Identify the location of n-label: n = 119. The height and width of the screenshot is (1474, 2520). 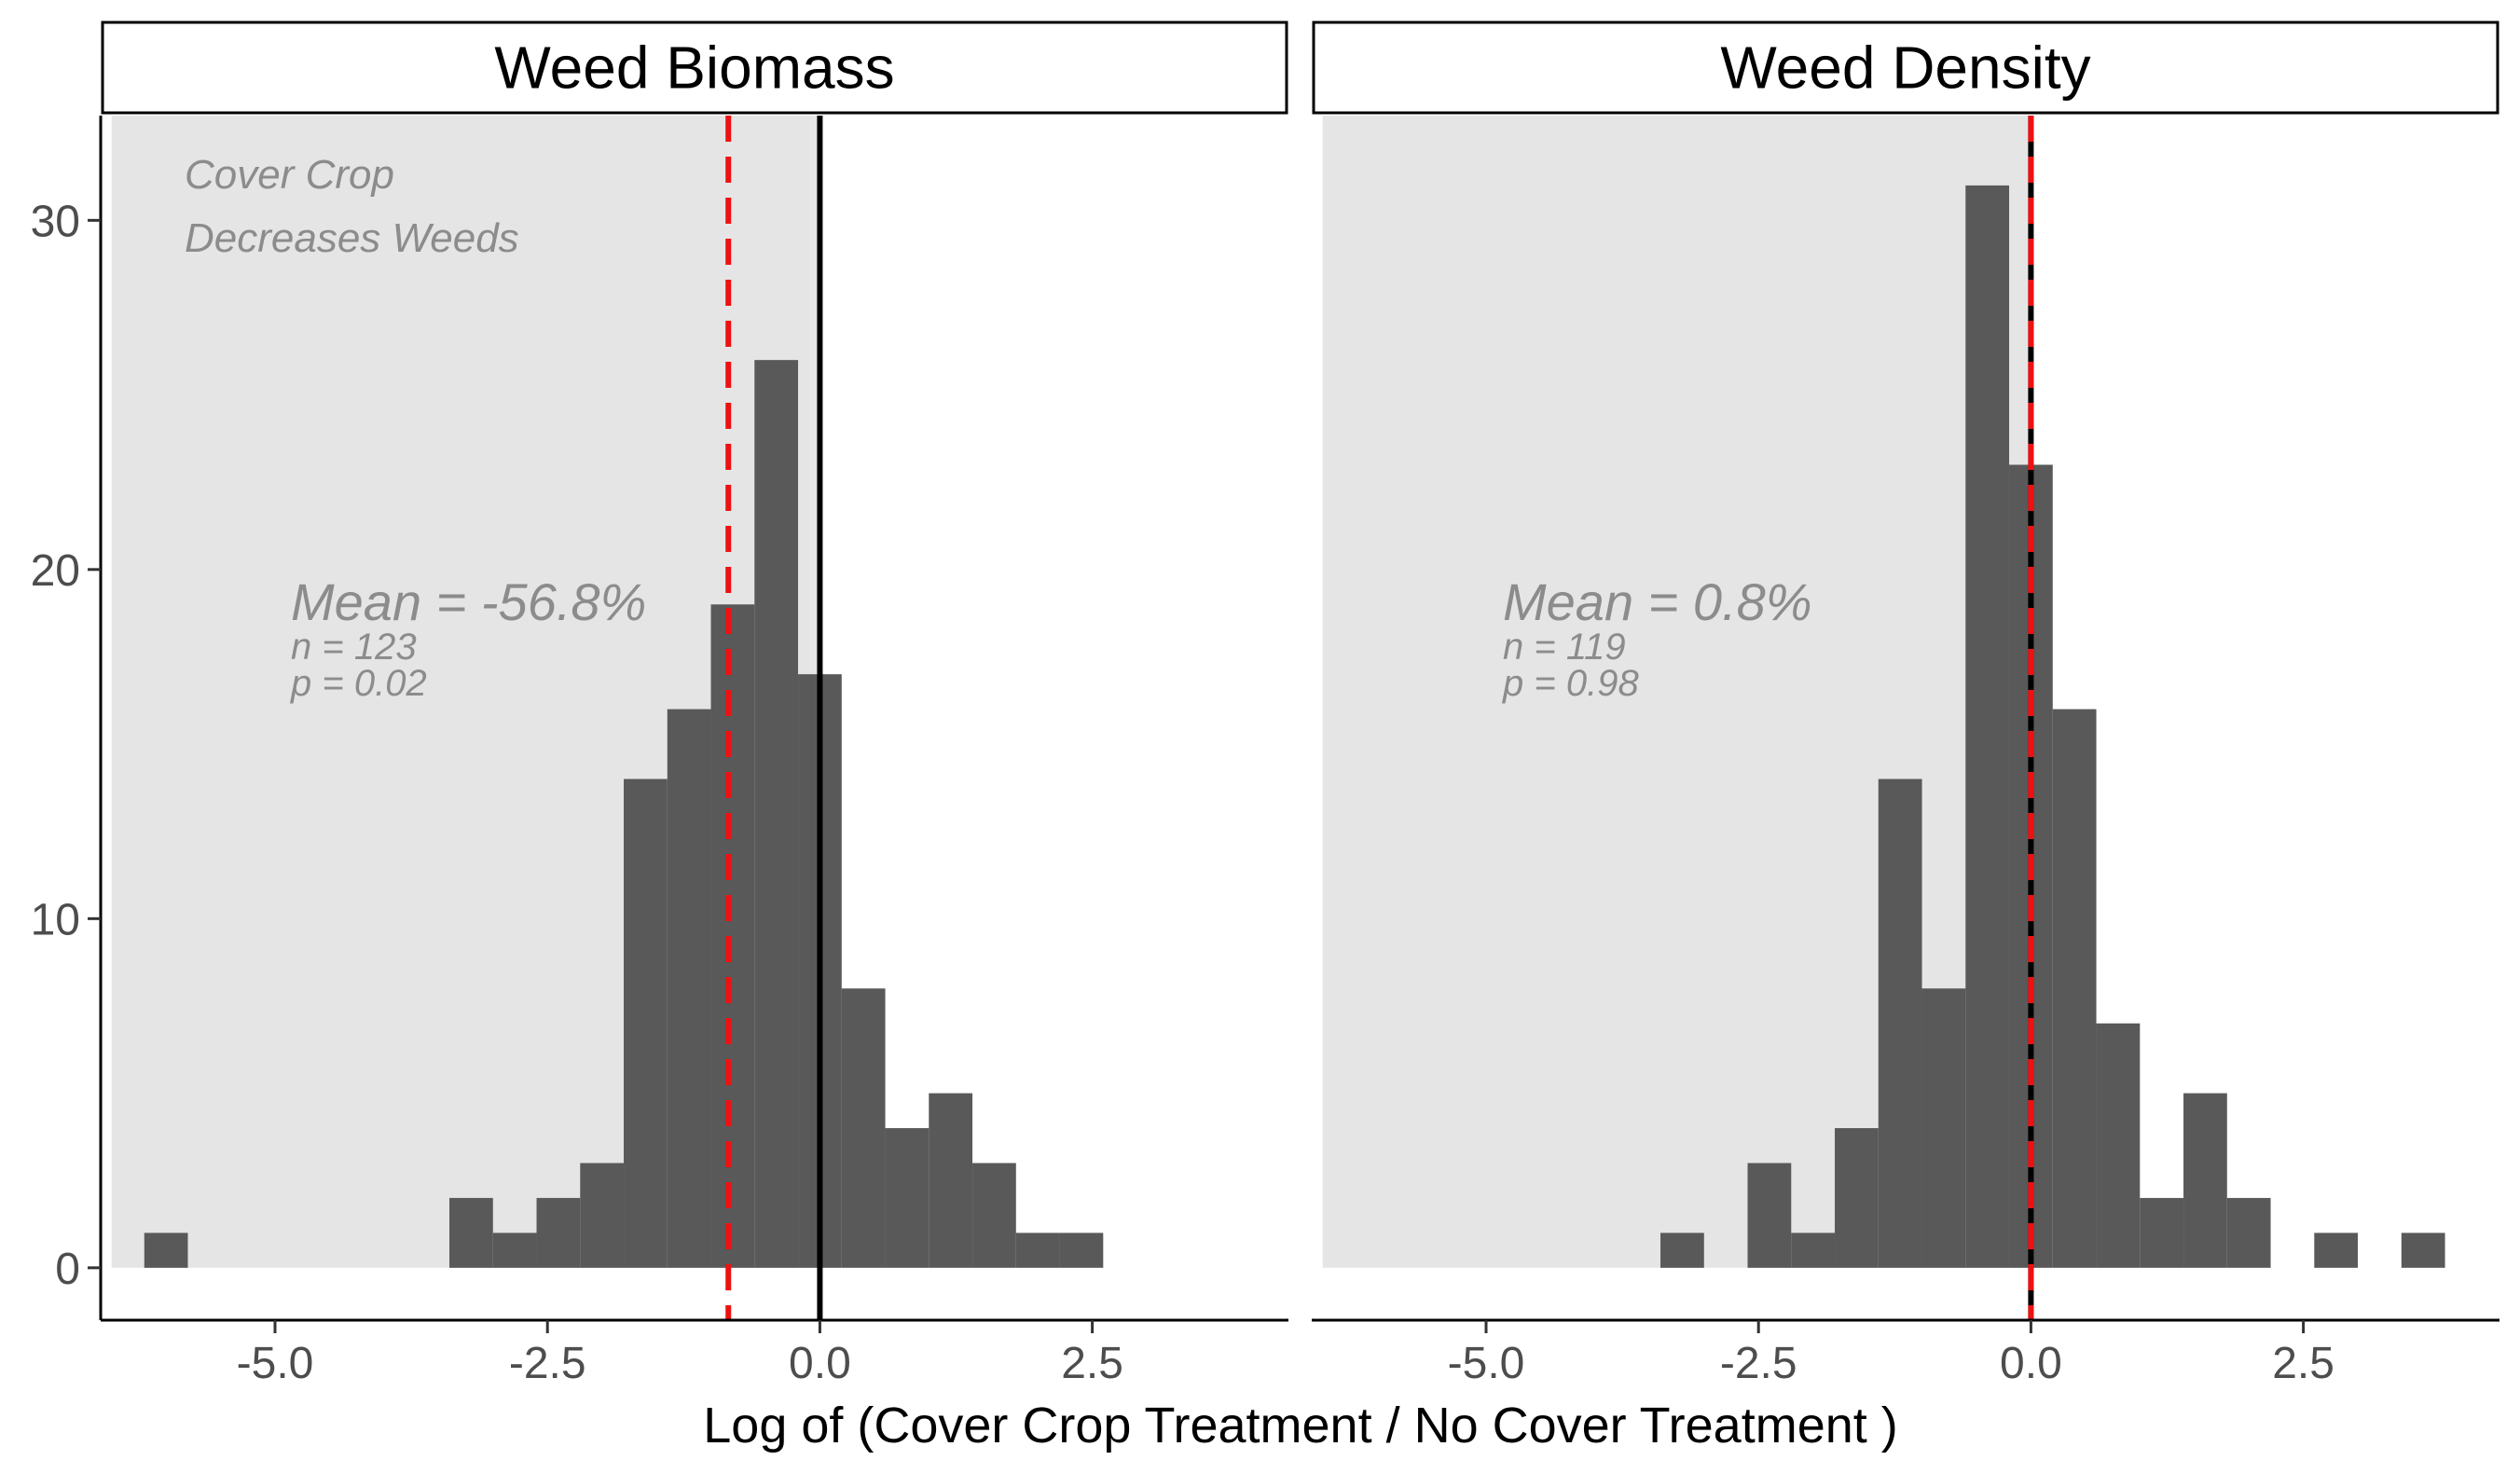
(1564, 647).